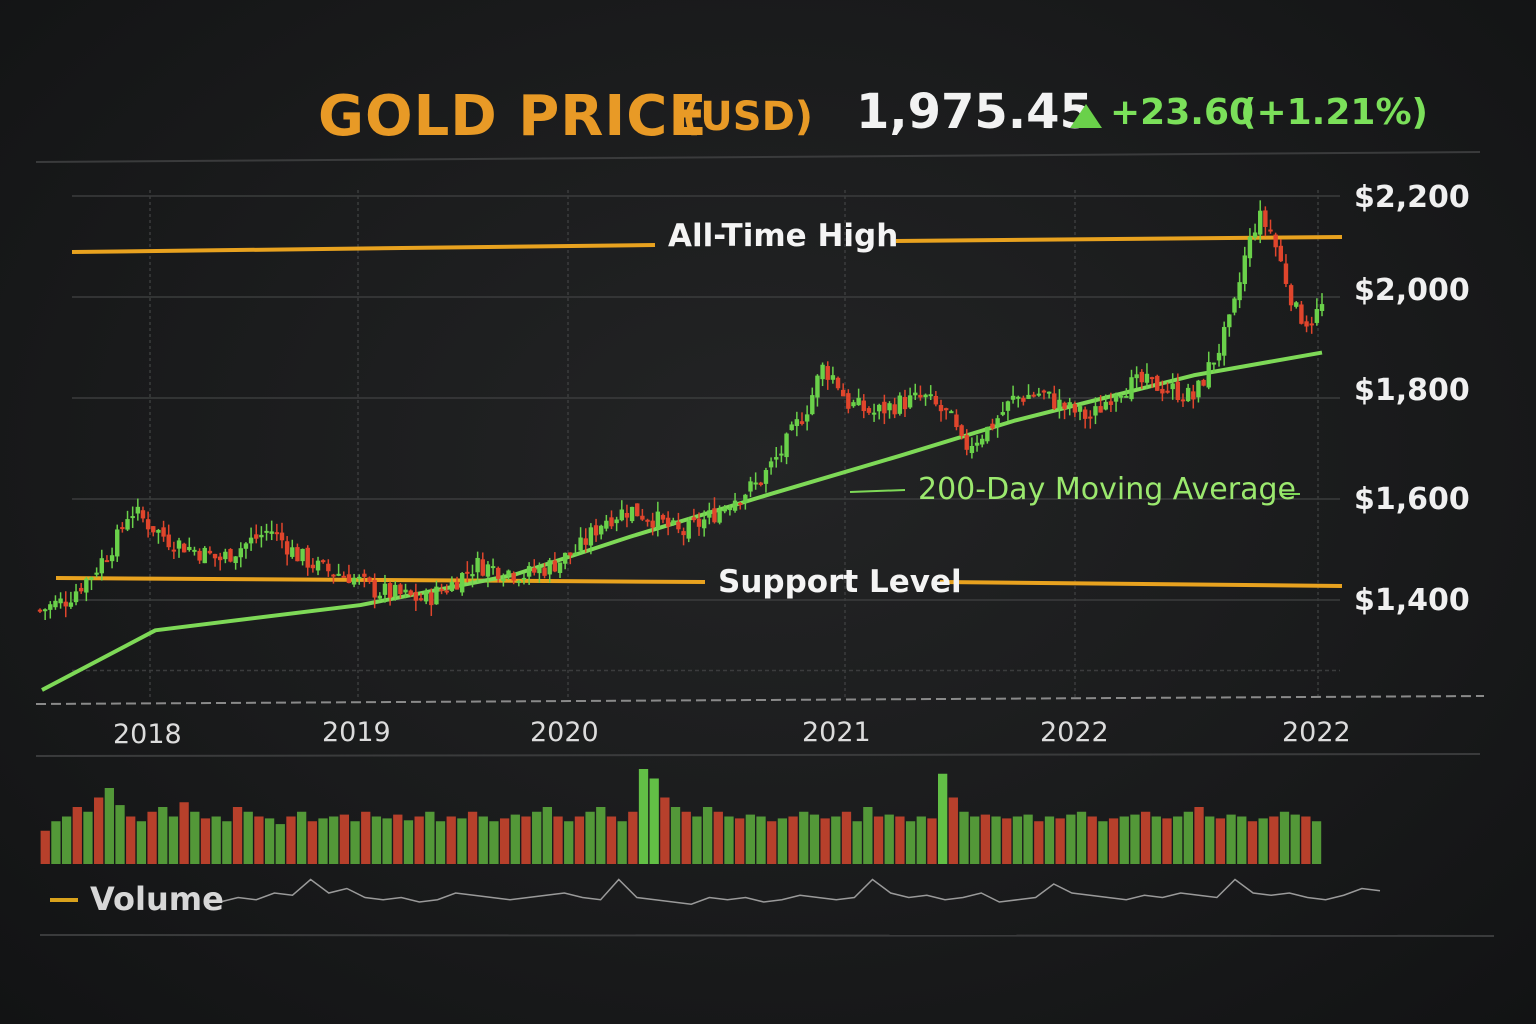 The image size is (1536, 1024). I want to click on volume-bars, so click(681, 816).